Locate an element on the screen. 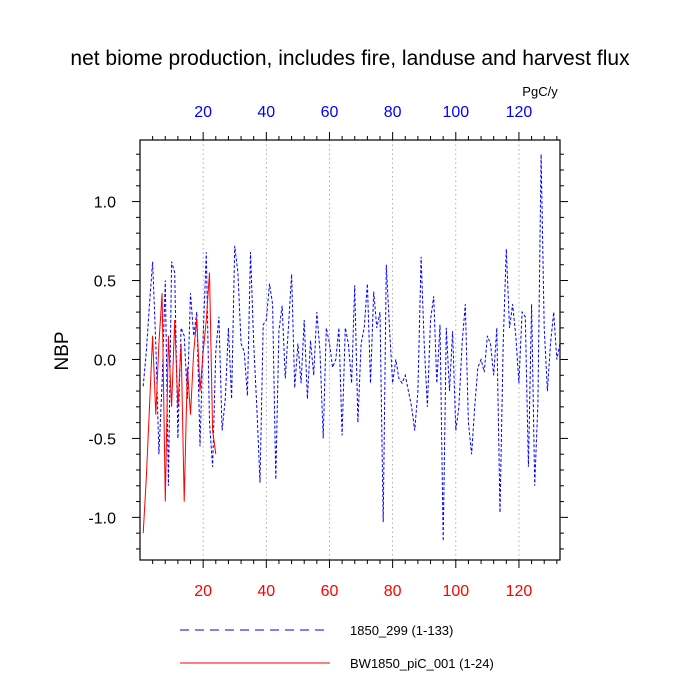 Image resolution: width=700 pixels, height=700 pixels. x-tick-label-top: 80 is located at coordinates (393, 112).